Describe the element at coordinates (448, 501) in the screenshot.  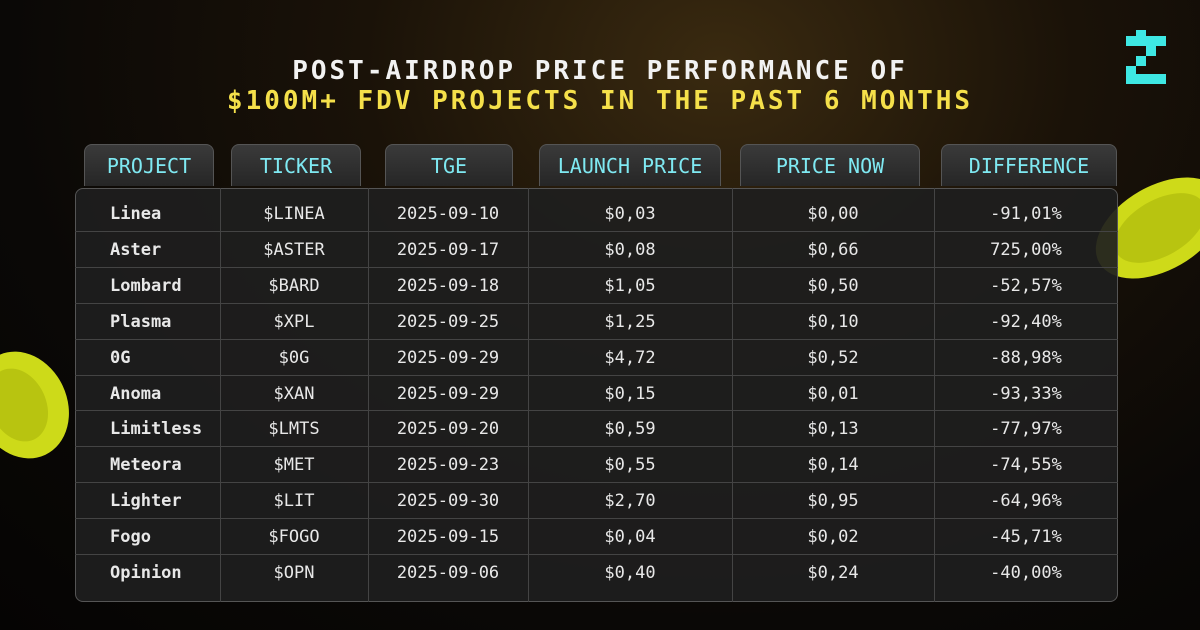
I see `table-cell: 2025-09-30` at that location.